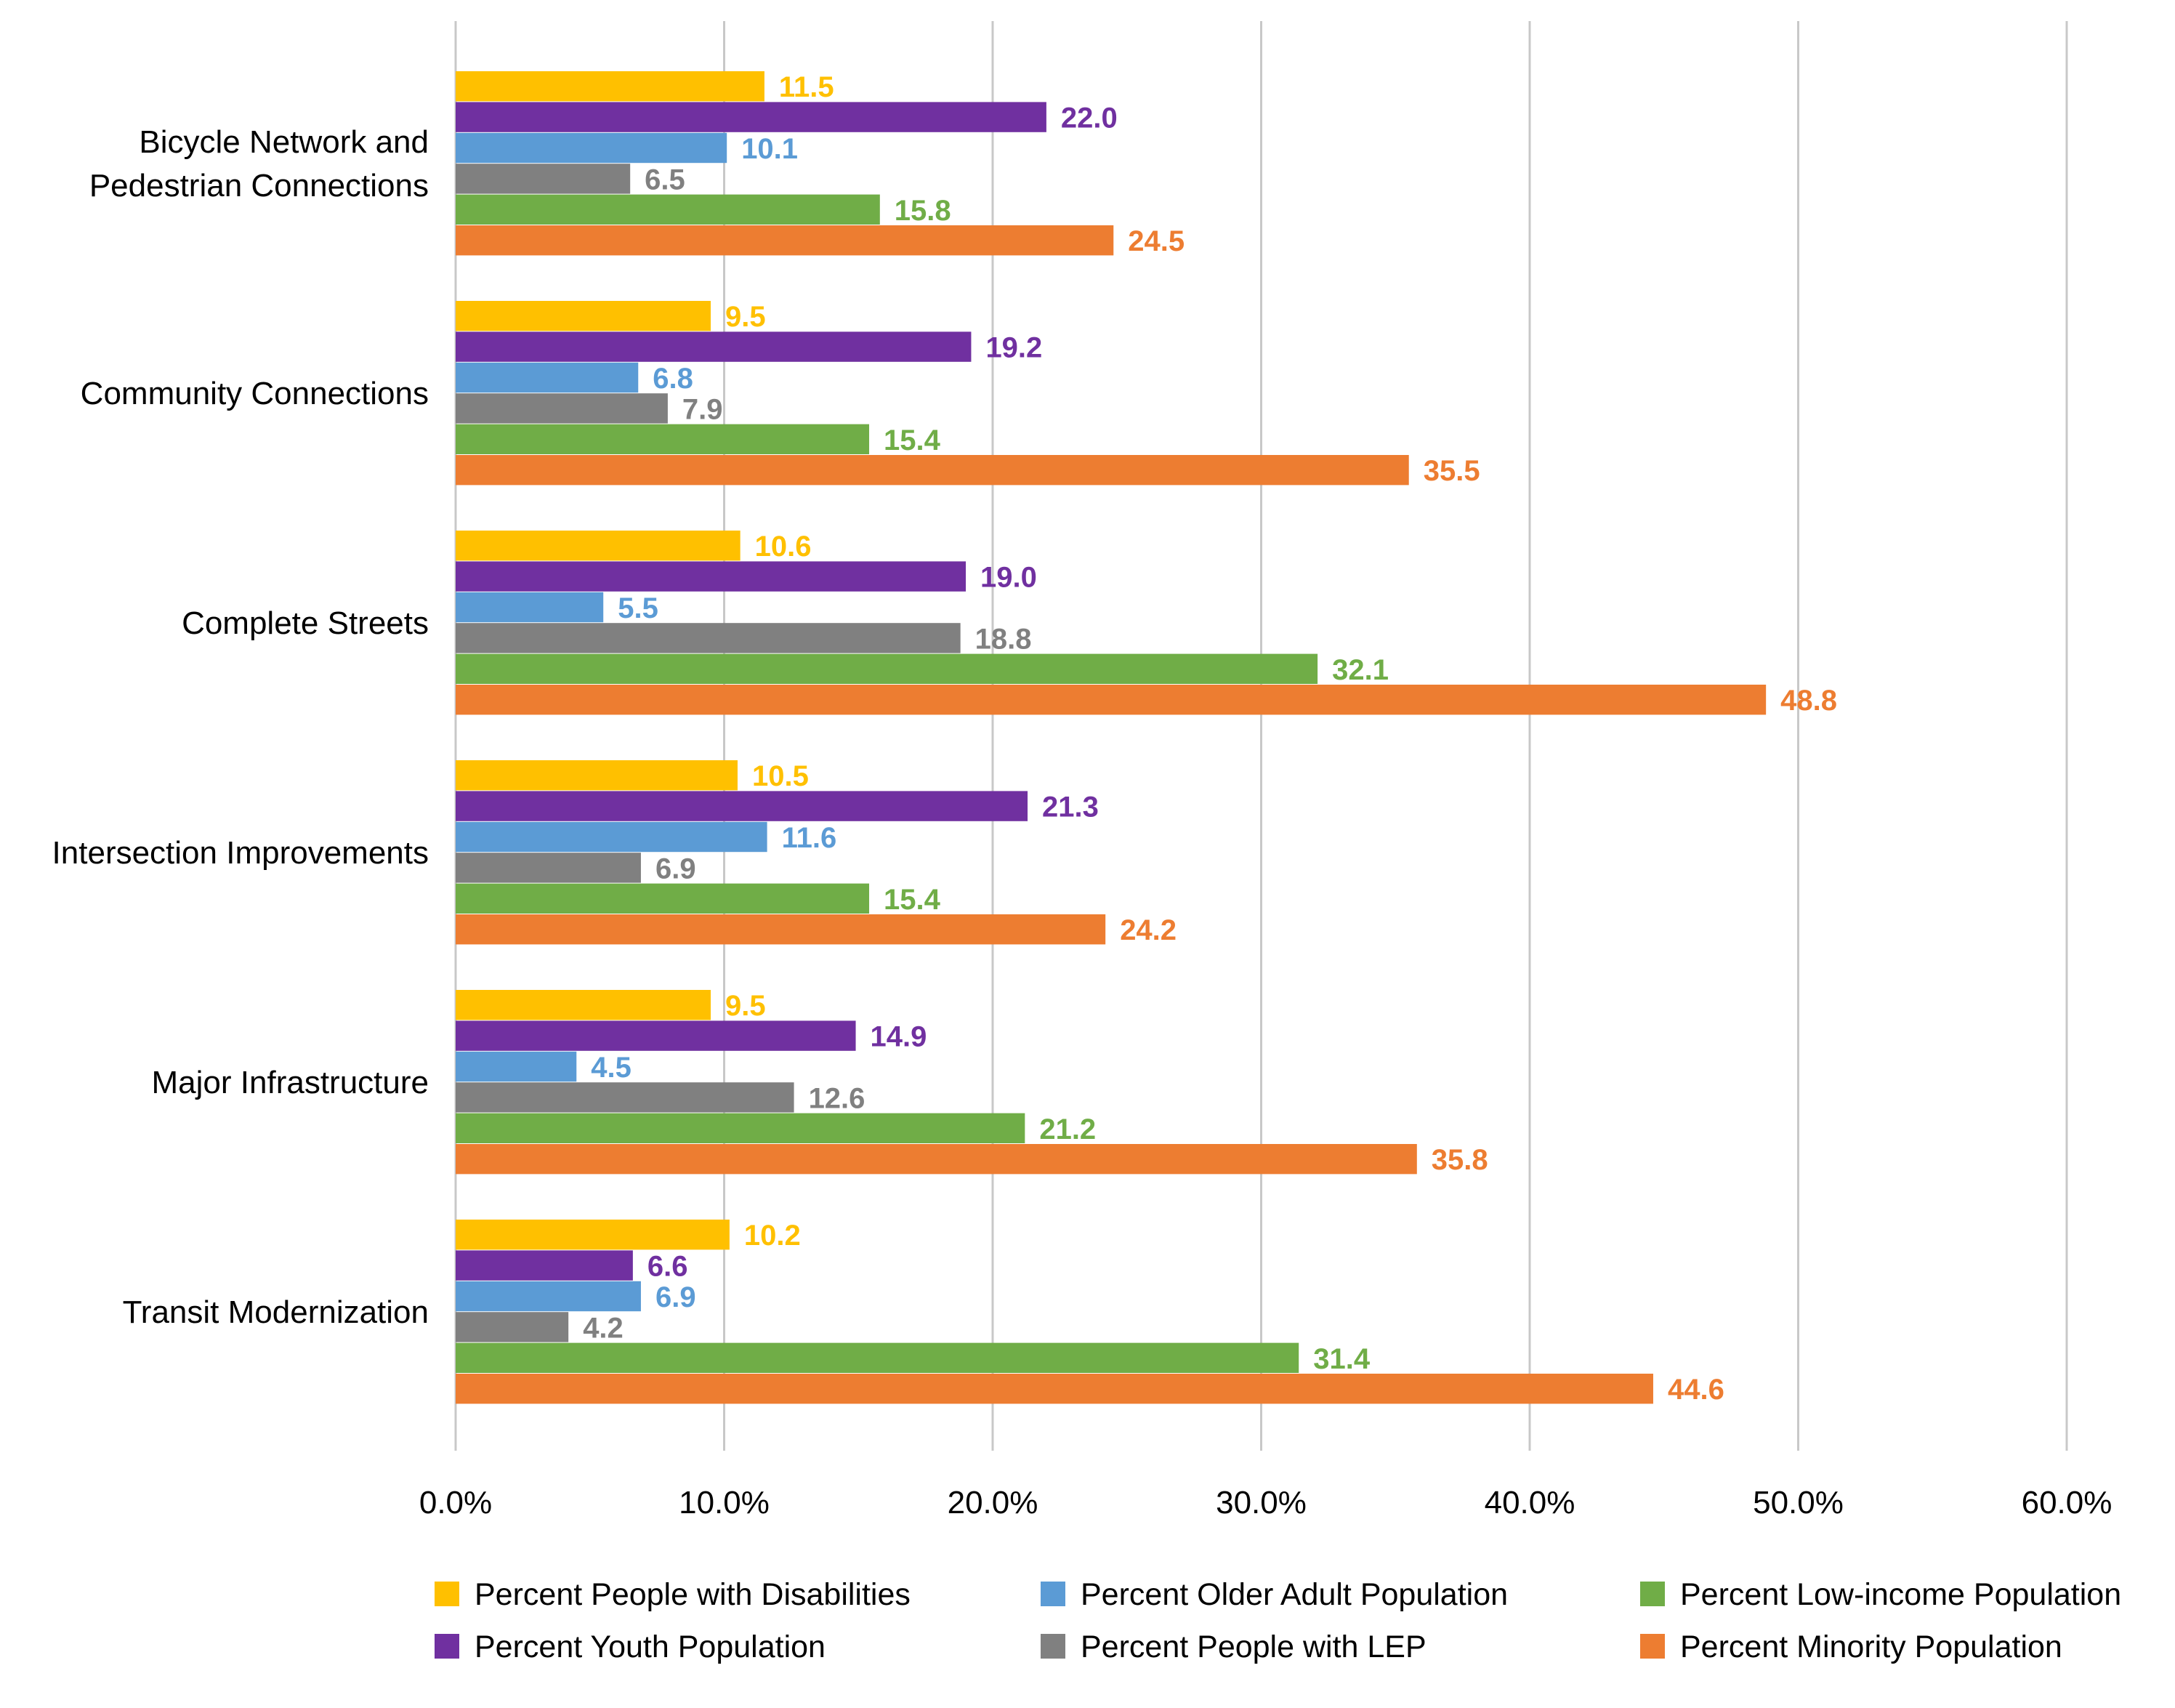 The width and height of the screenshot is (2175, 1708). I want to click on data-label: 11.6, so click(809, 838).